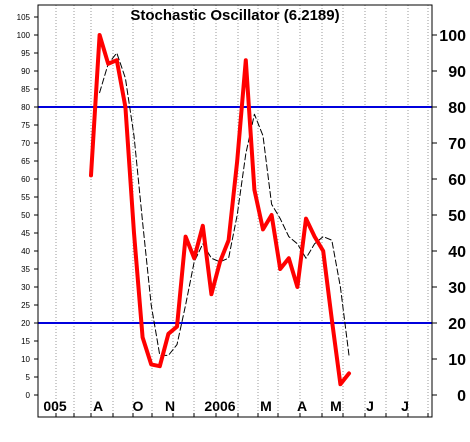 The height and width of the screenshot is (442, 470). Describe the element at coordinates (28, 377) in the screenshot. I see `left-tick-label: 5` at that location.